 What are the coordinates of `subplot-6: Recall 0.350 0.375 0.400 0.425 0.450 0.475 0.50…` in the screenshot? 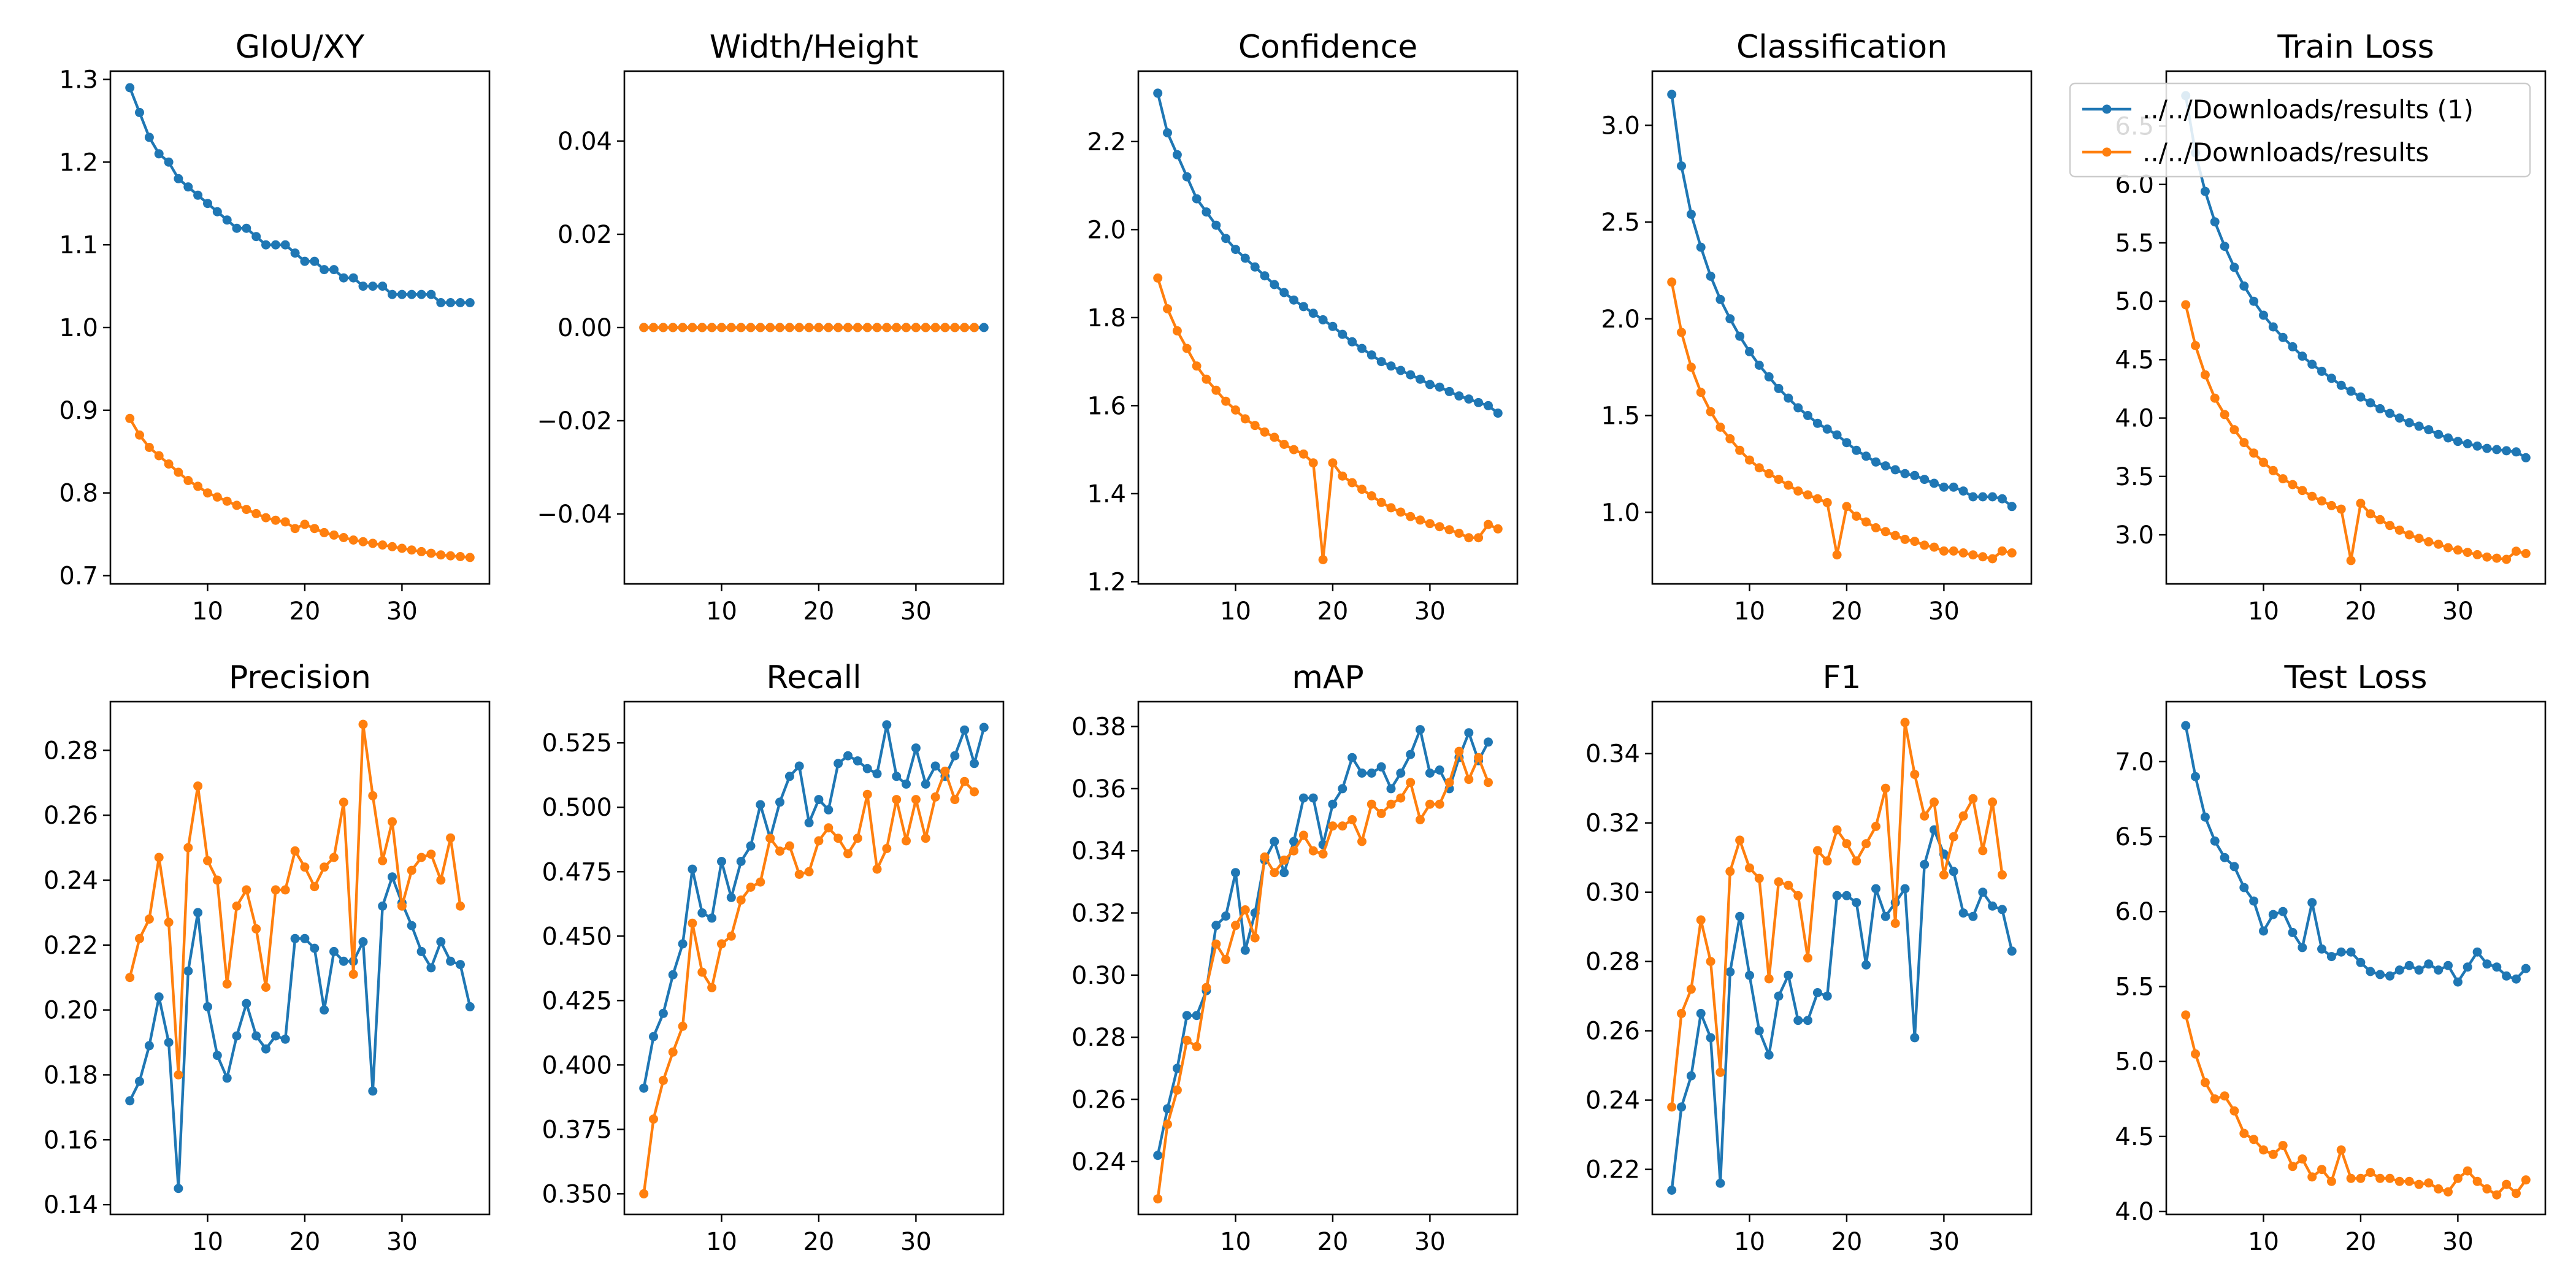 It's located at (773, 957).